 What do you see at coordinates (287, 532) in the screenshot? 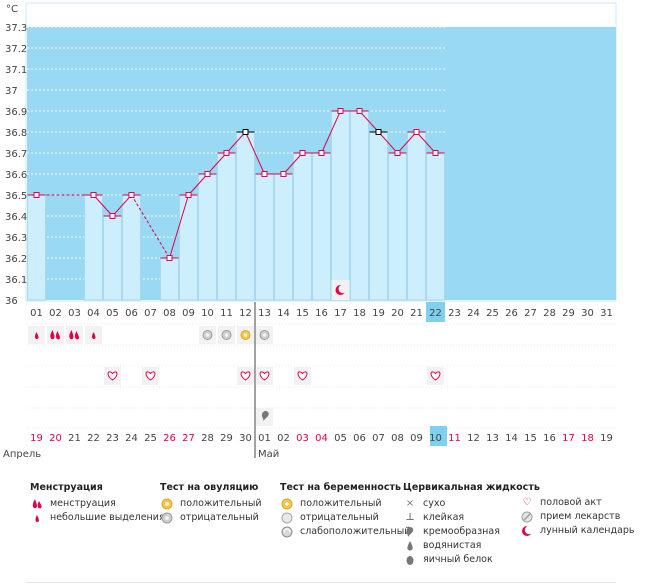
I see `pregnancy-weak-icon` at bounding box center [287, 532].